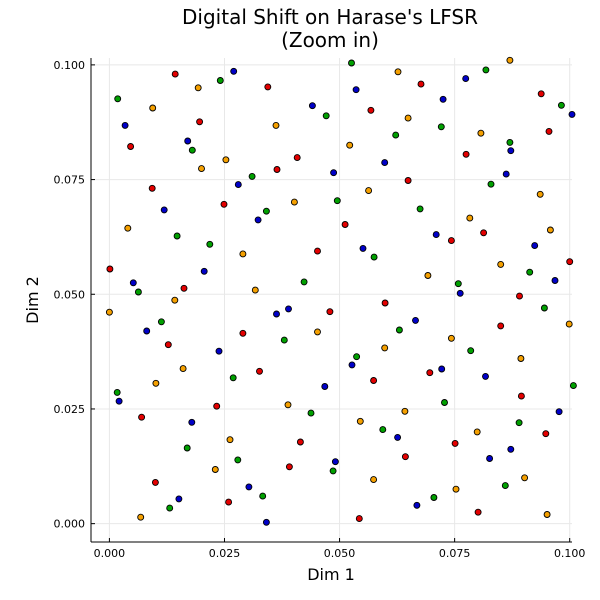  I want to click on x-tick-label: 0.000, so click(110, 553).